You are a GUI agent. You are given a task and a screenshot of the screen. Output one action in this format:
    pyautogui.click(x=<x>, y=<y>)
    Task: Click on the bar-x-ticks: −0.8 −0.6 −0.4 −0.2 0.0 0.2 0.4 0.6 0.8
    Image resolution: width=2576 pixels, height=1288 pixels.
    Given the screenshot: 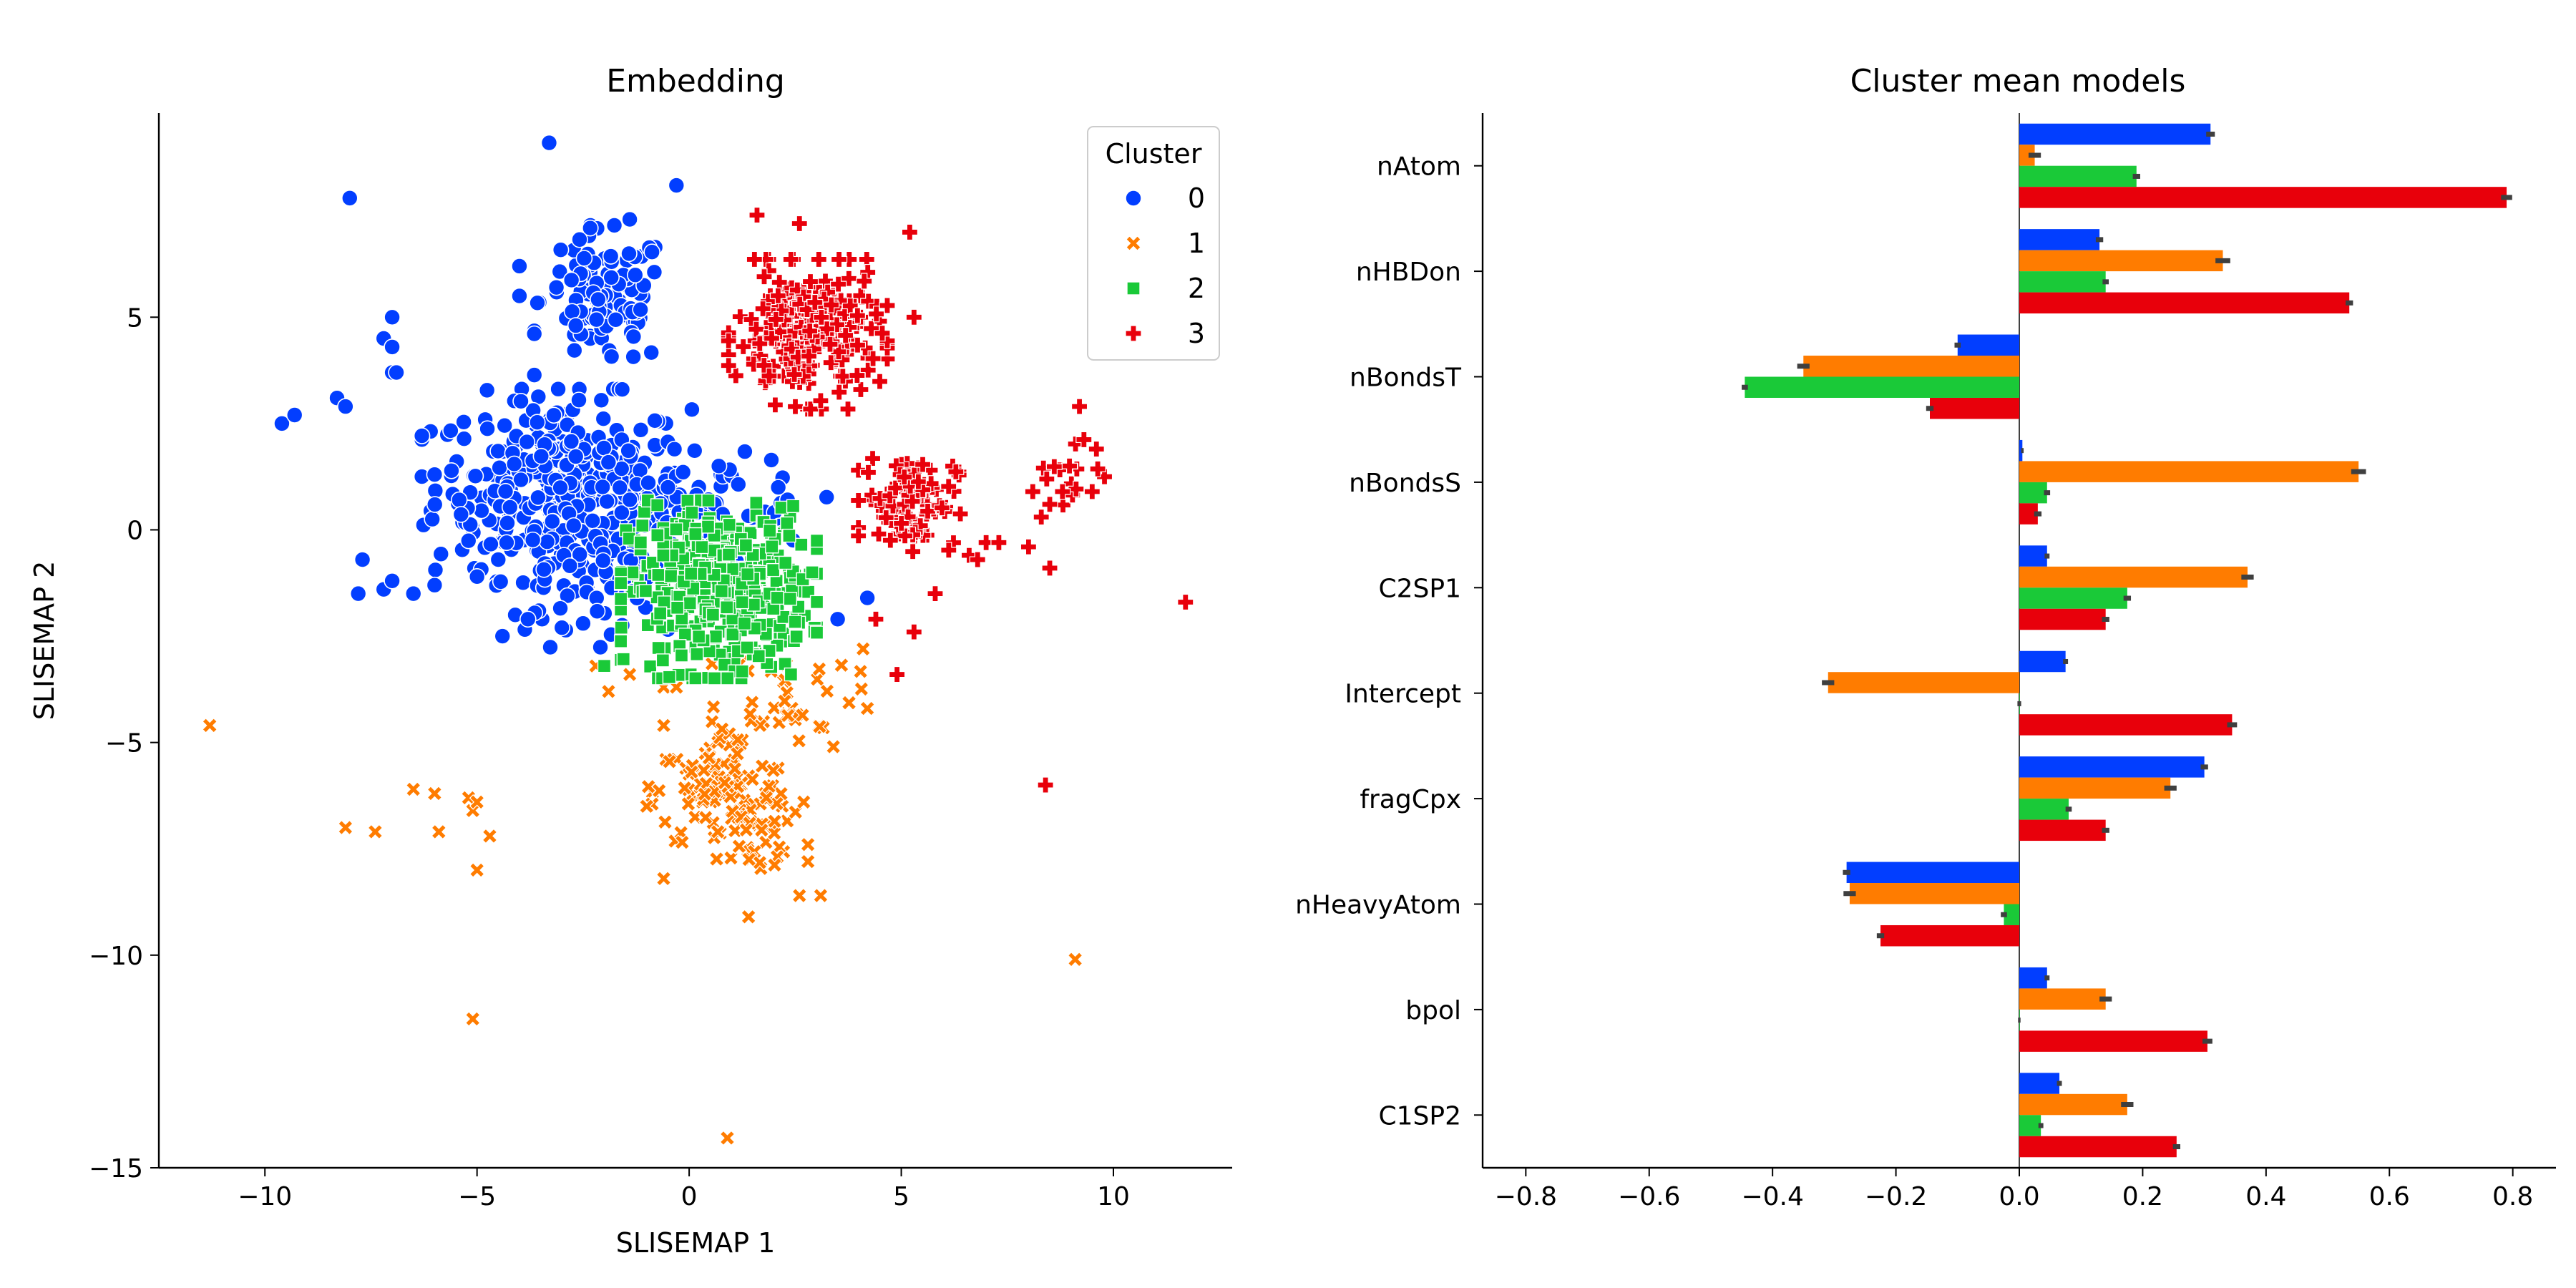 What is the action you would take?
    pyautogui.click(x=2014, y=1189)
    